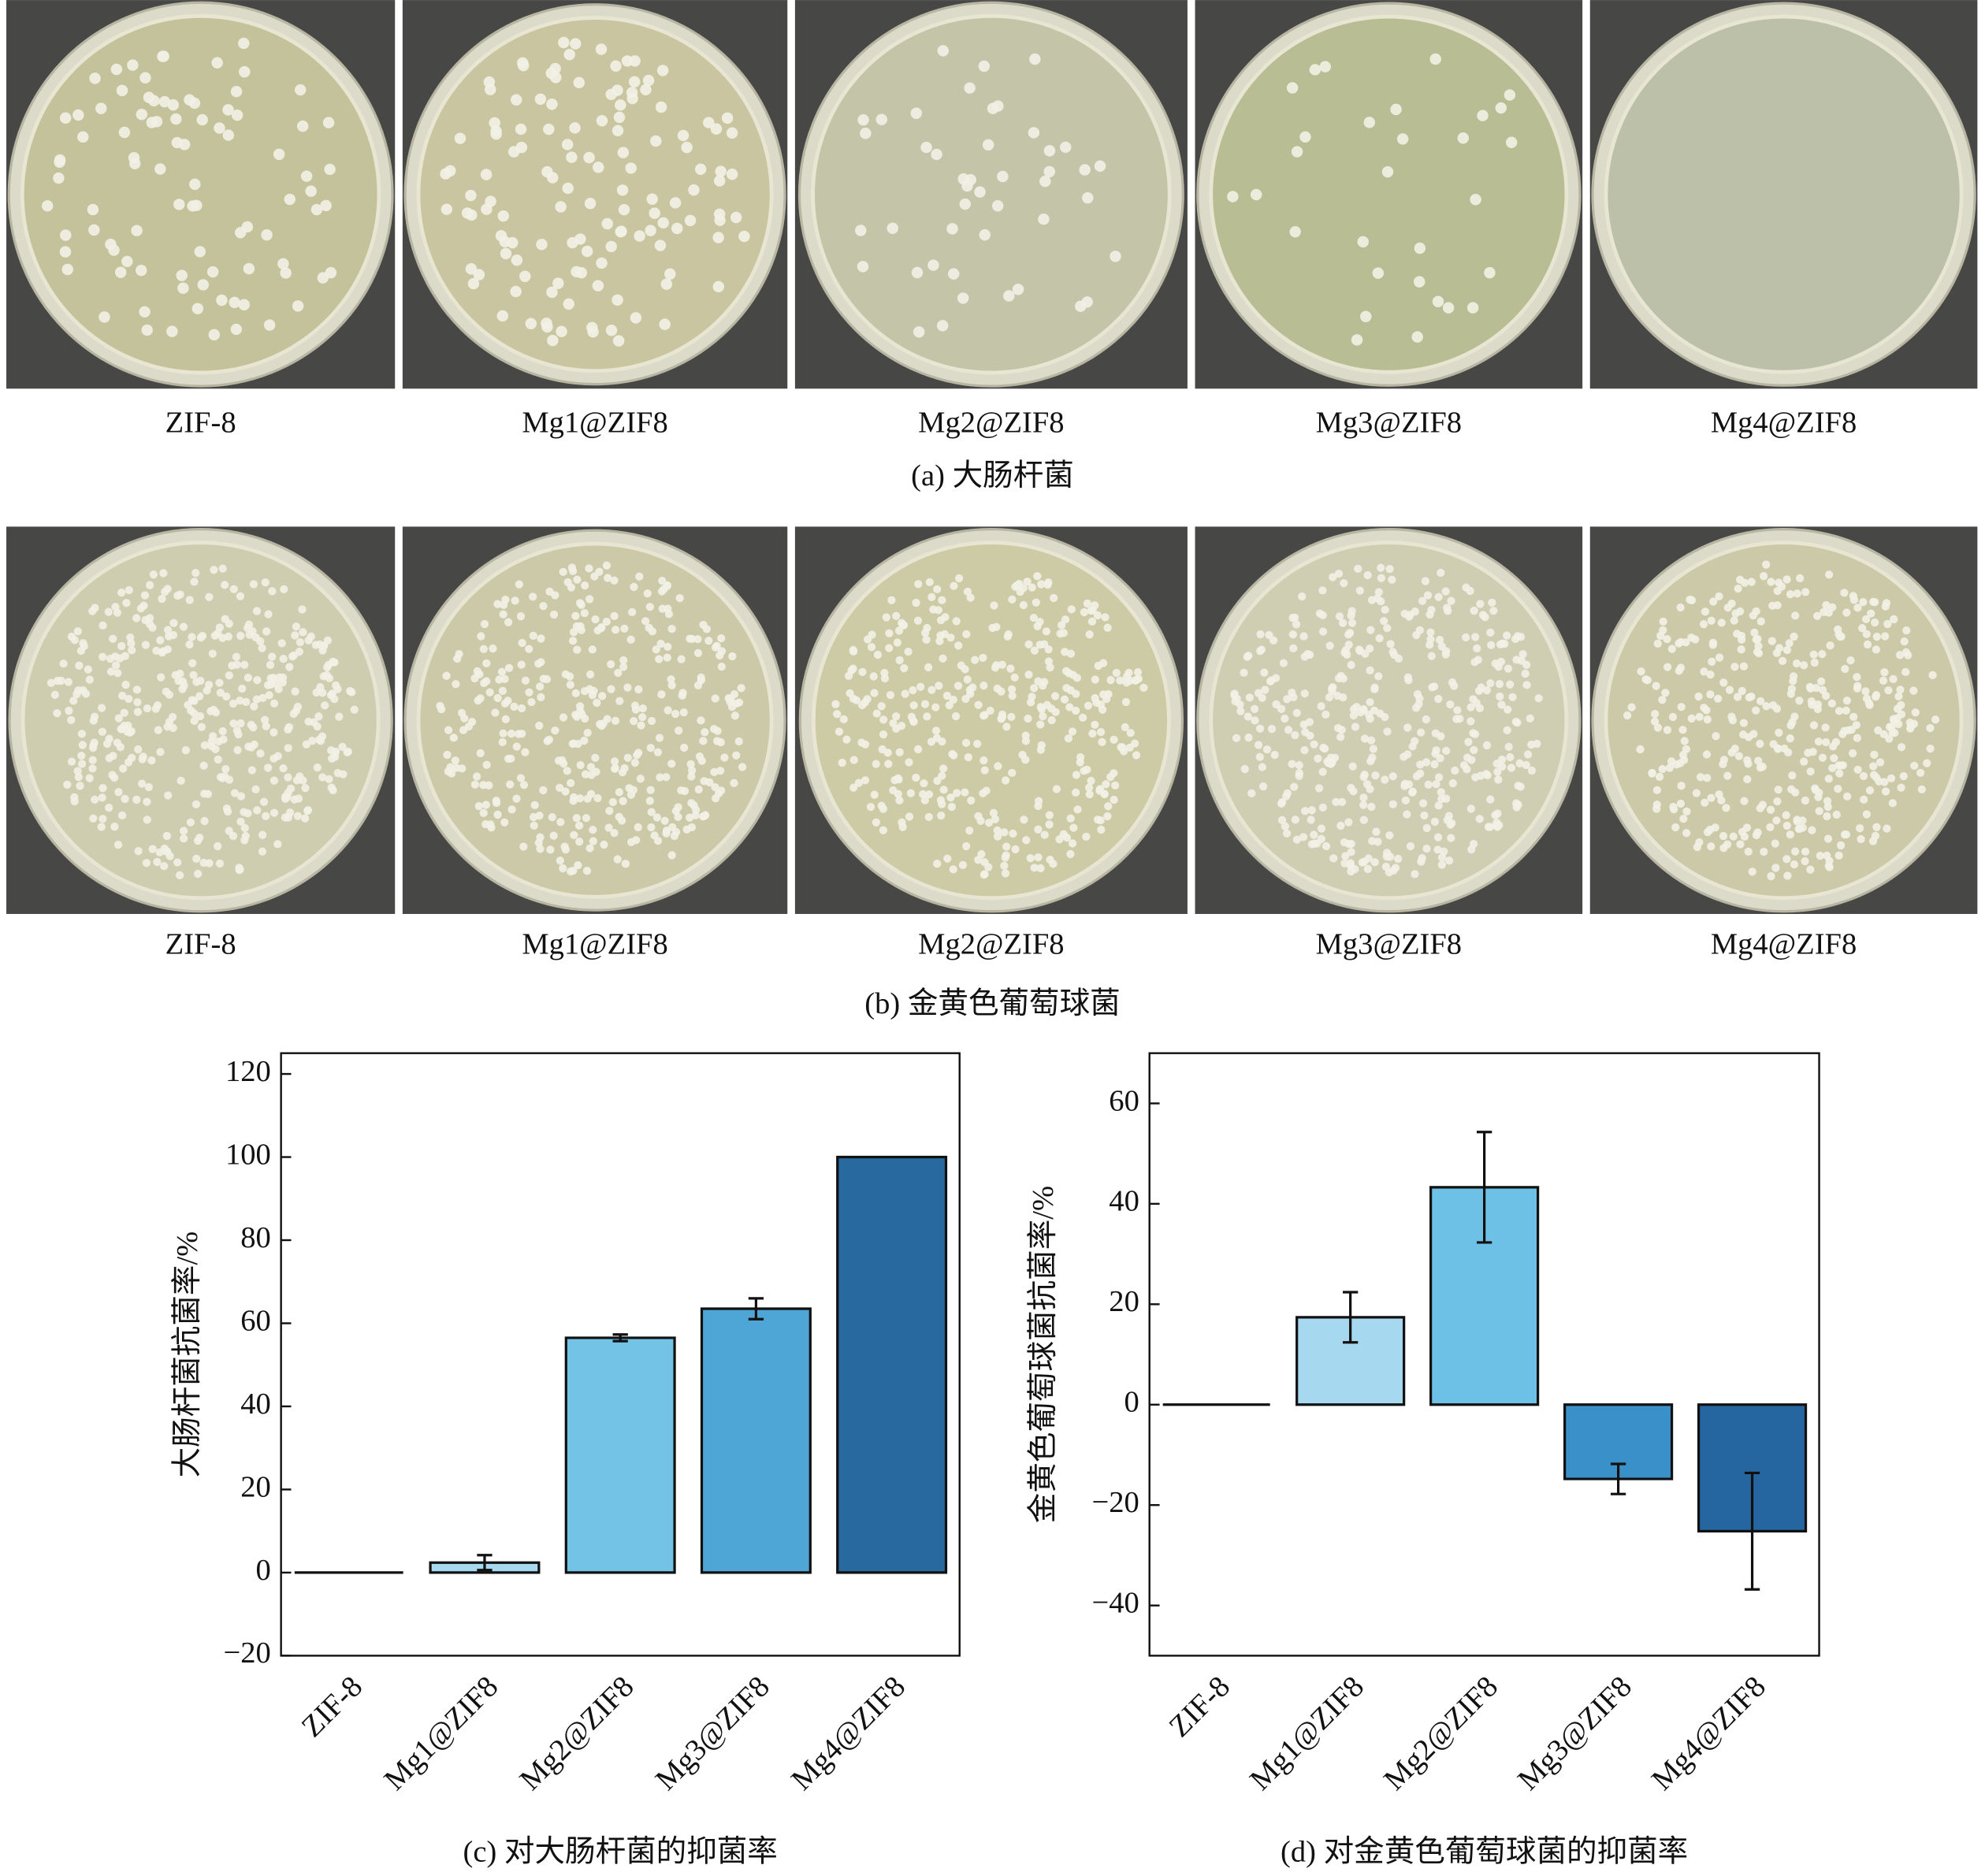 The height and width of the screenshot is (1876, 1985). I want to click on panel-caption: (a) 大肠杆菌, so click(992, 475).